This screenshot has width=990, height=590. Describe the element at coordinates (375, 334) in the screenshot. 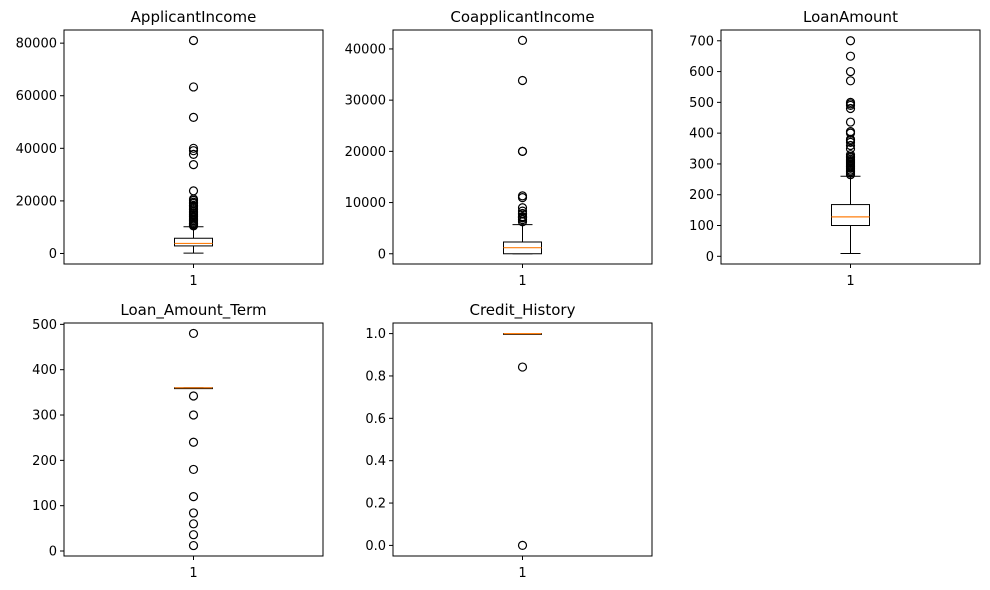

I see `y-tick-label: 1.0` at that location.